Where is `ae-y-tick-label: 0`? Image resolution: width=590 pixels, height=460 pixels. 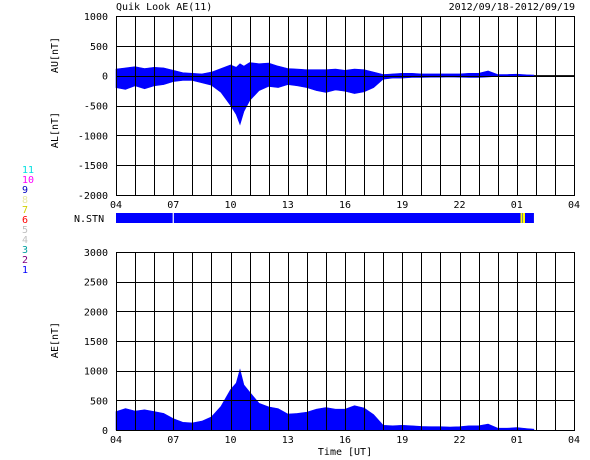 ae-y-tick-label: 0 is located at coordinates (105, 431).